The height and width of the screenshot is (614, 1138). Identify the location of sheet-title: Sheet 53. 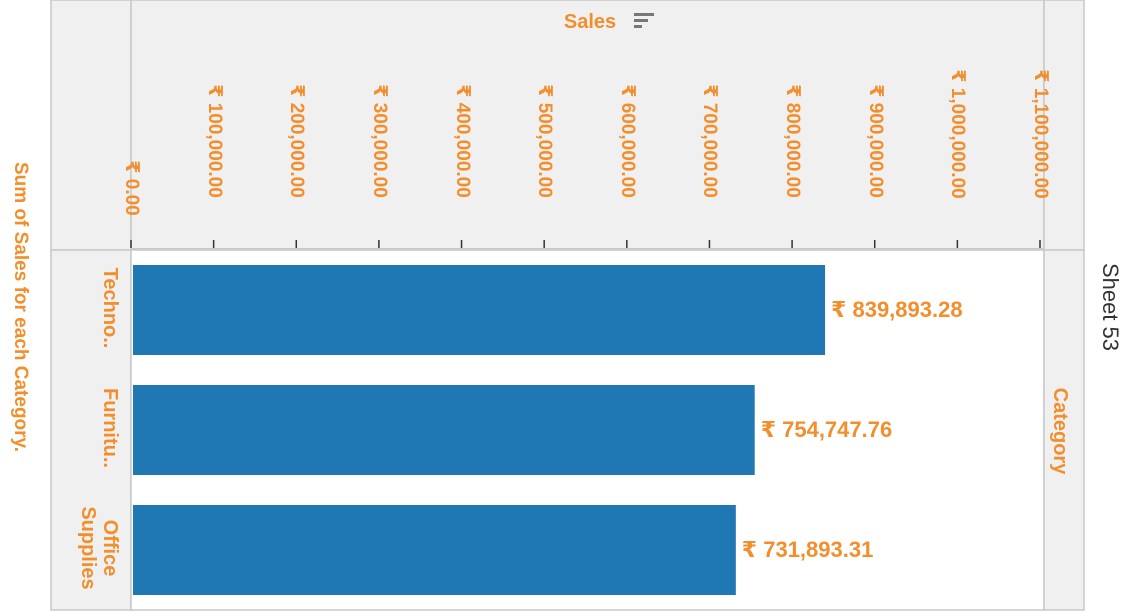
(1110, 307).